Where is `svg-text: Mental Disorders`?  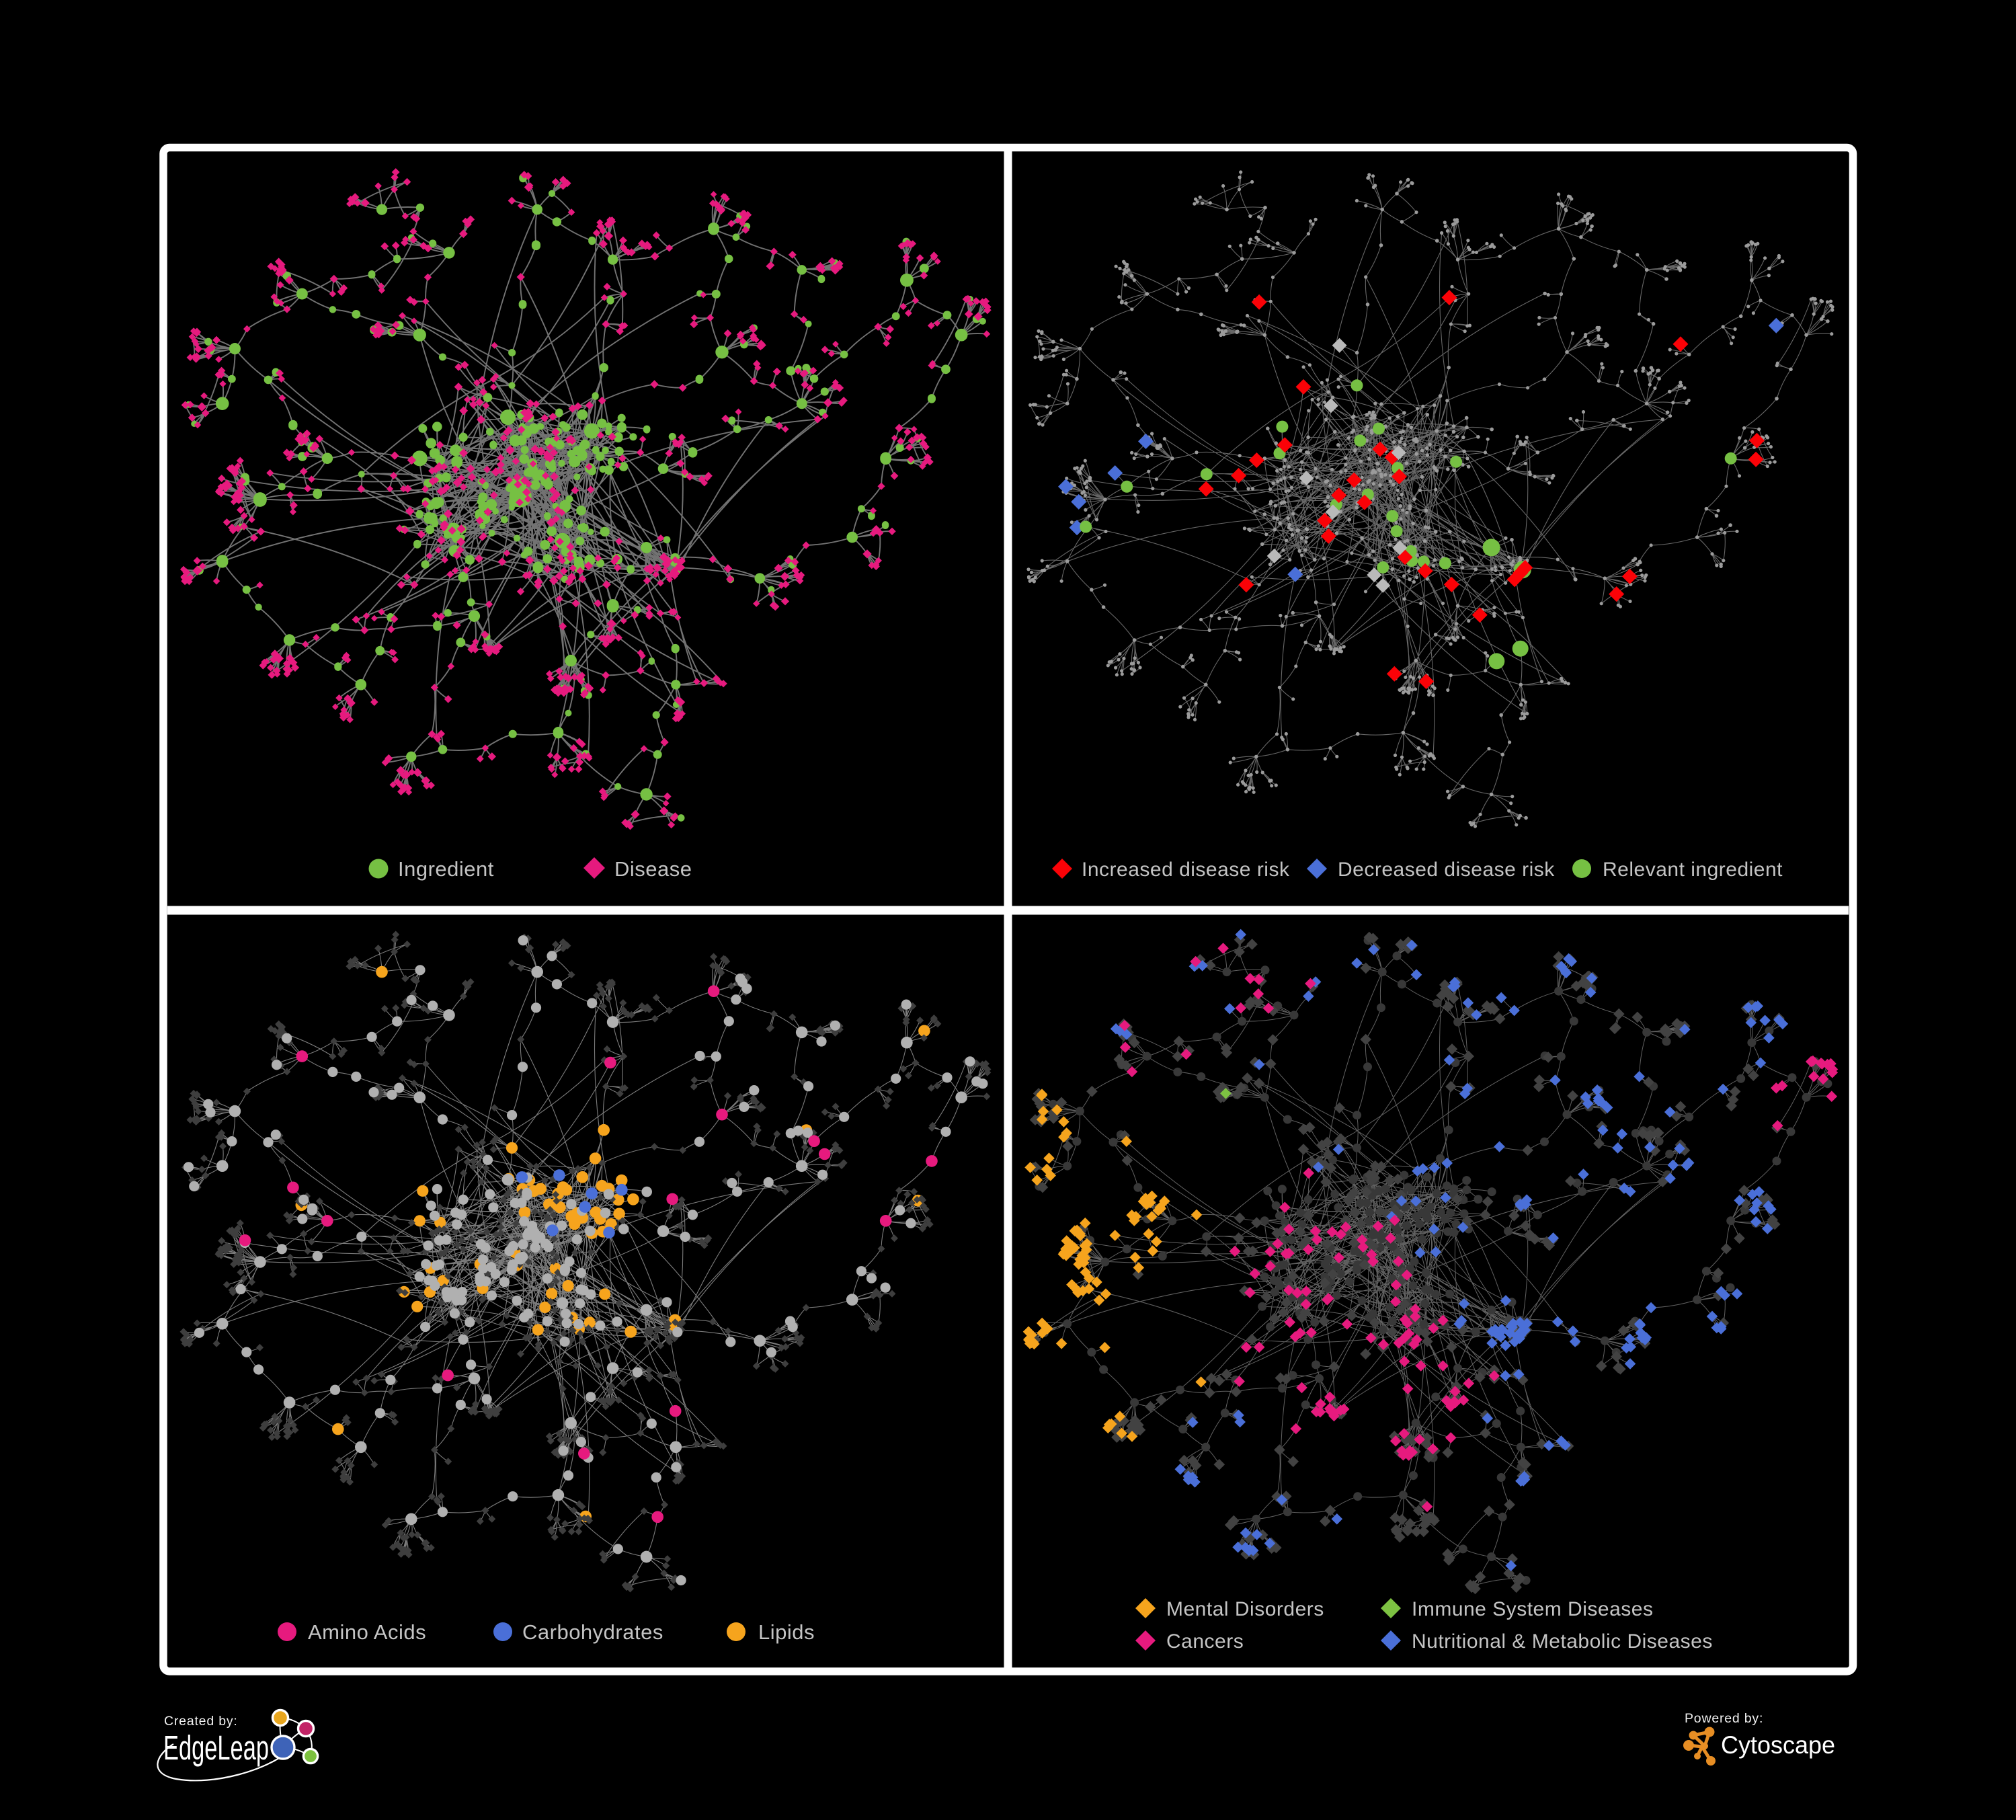
svg-text: Mental Disorders is located at coordinates (1245, 1609).